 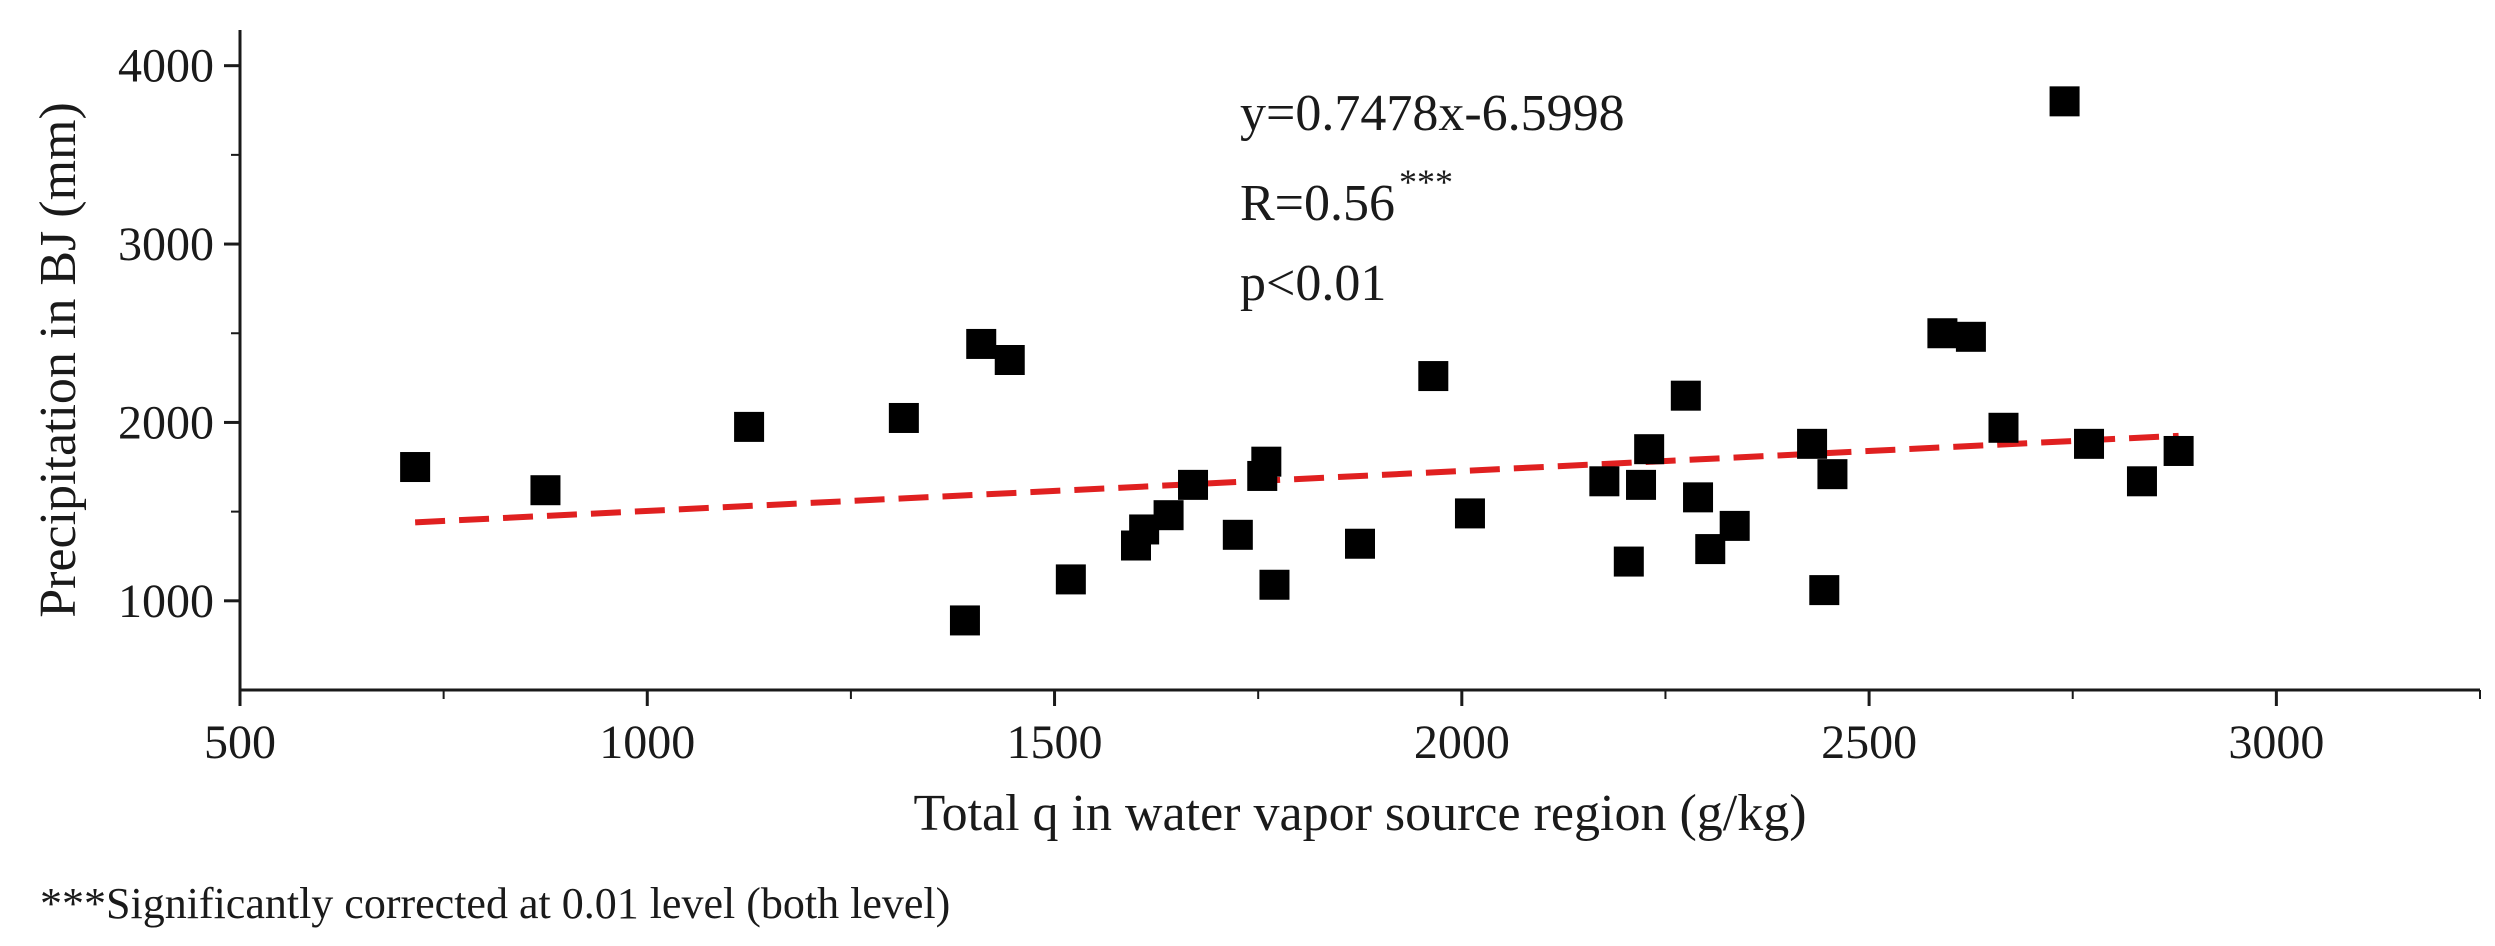 I want to click on p-value-annotation: p<0.01, so click(x=1313, y=283).